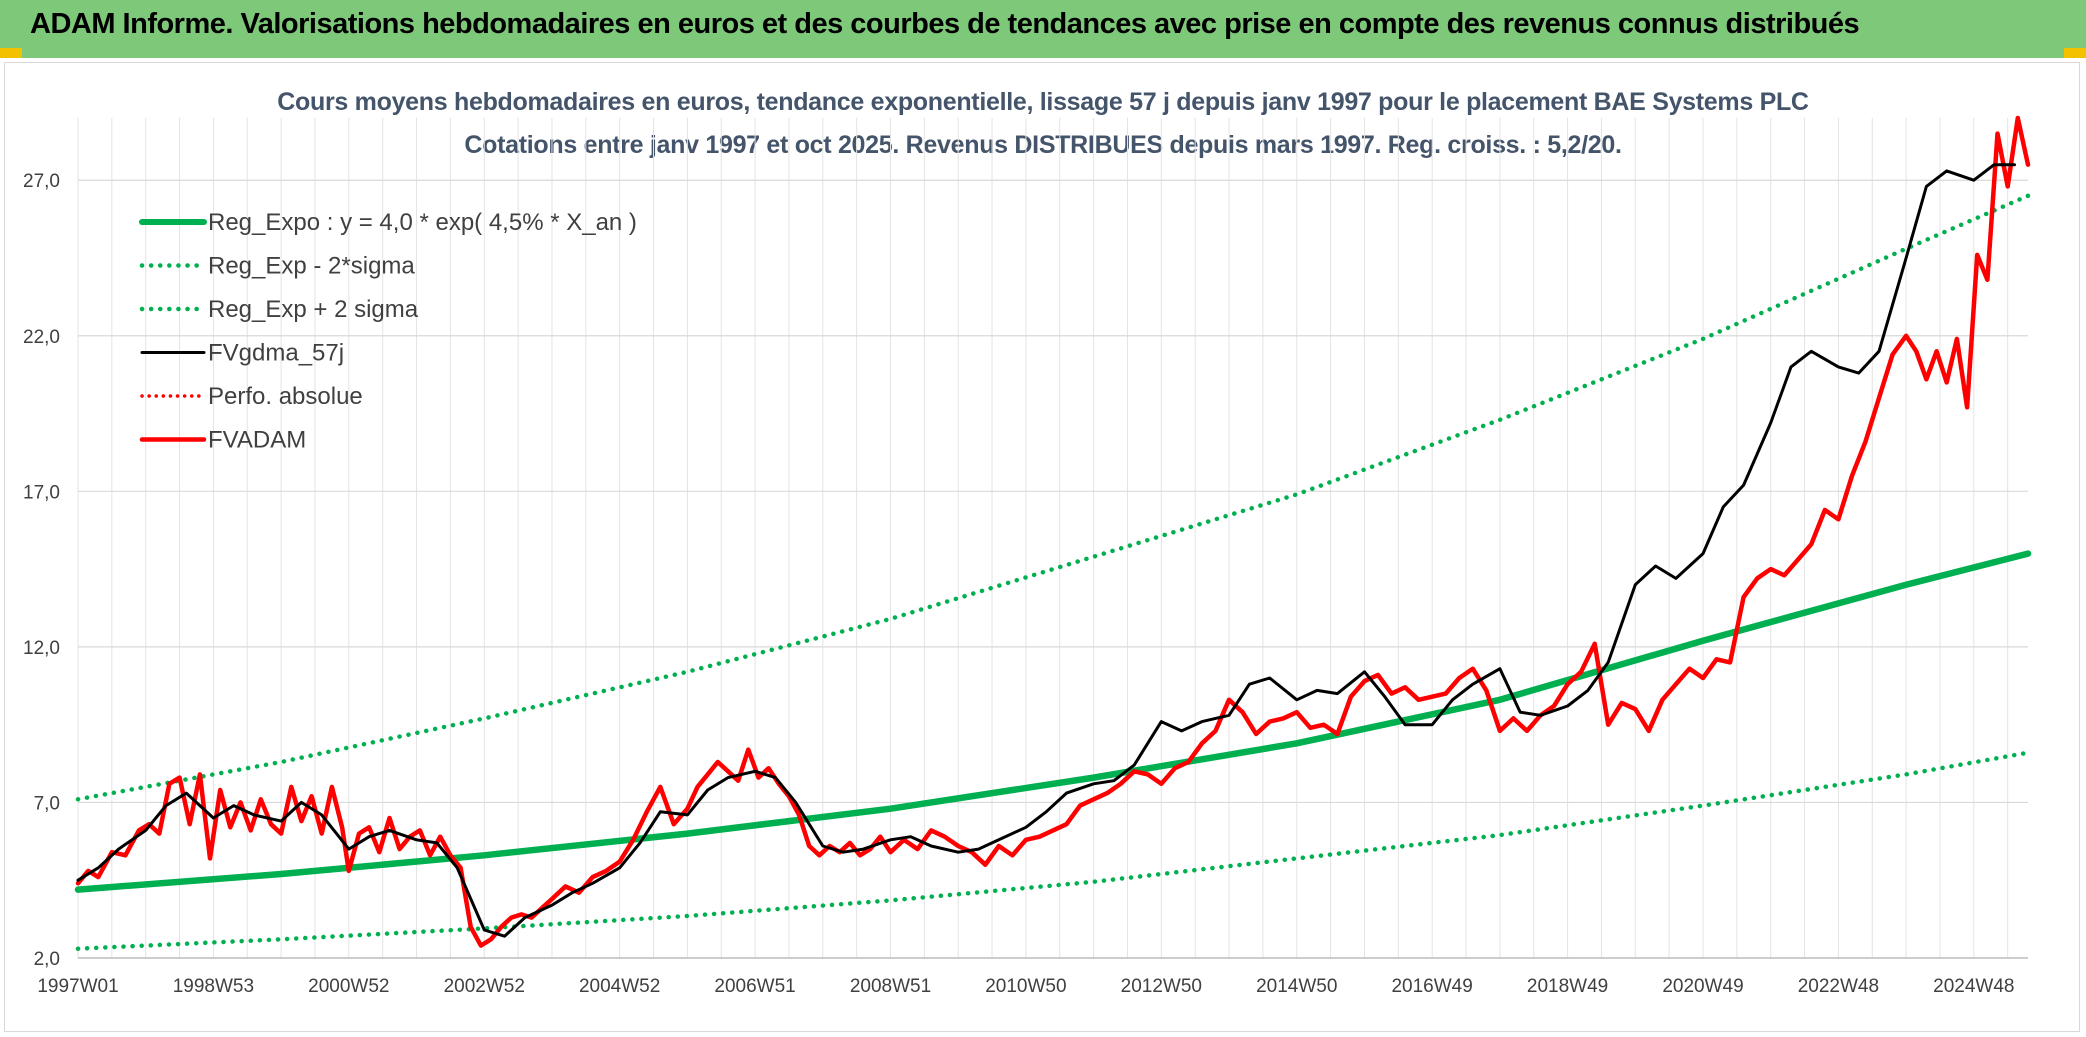  Describe the element at coordinates (41, 492) in the screenshot. I see `y-tick-label: 17,0` at that location.